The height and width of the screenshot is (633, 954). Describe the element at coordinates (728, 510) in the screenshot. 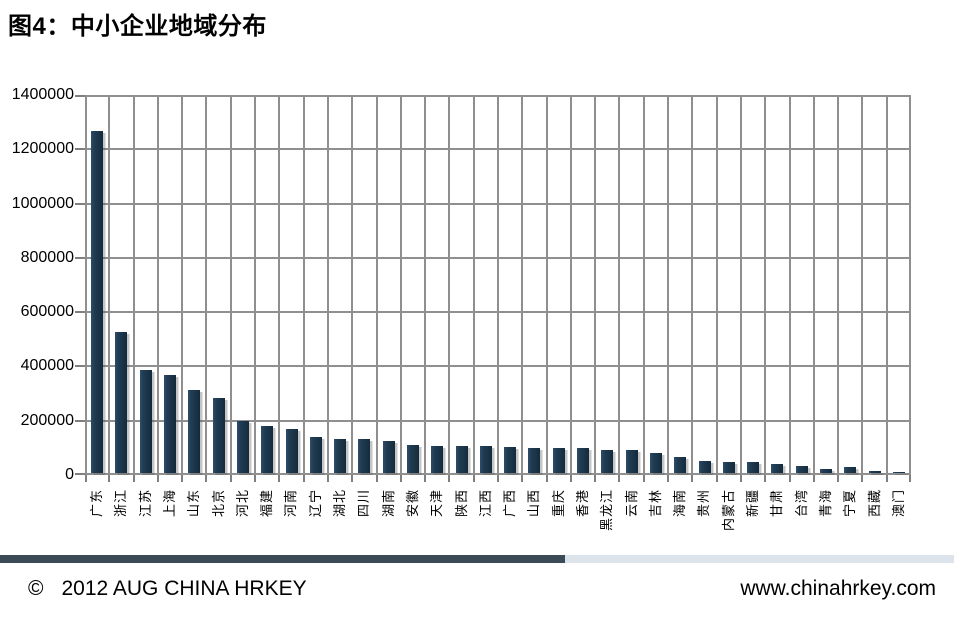

I see `x-axis-label: 内蒙古` at that location.